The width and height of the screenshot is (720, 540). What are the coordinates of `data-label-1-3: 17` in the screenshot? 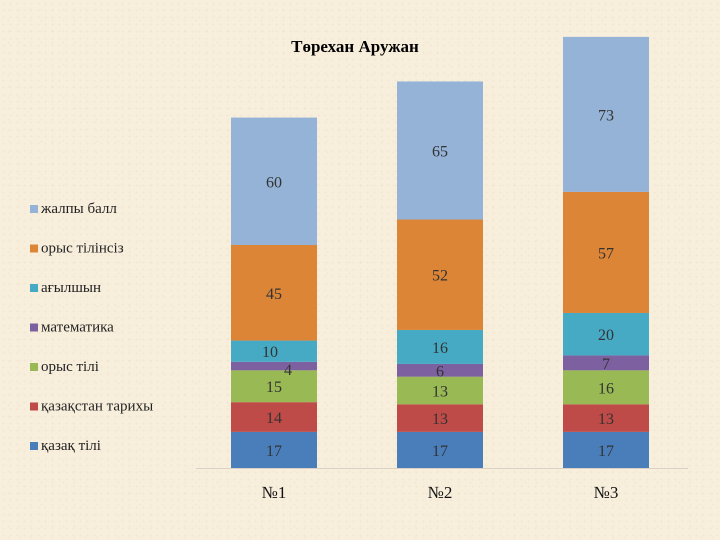 It's located at (606, 451).